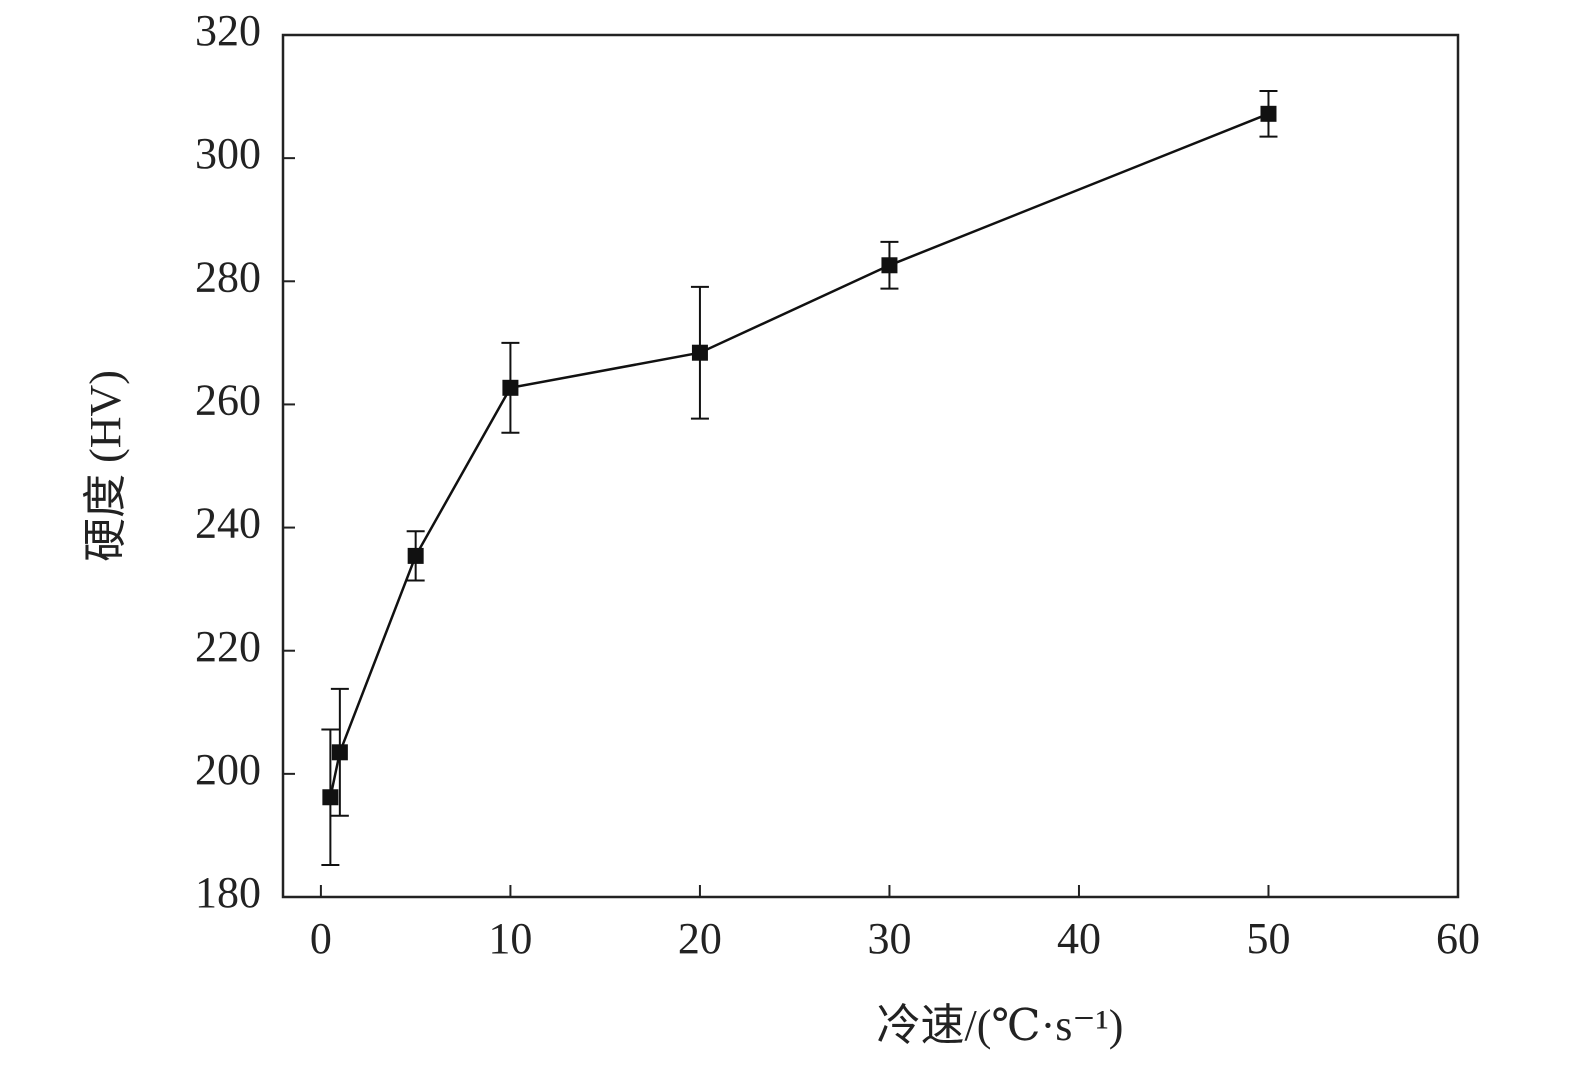 The height and width of the screenshot is (1073, 1575). Describe the element at coordinates (1000, 1025) in the screenshot. I see `x-axis-label: 冷速/(℃·s⁻¹)` at that location.